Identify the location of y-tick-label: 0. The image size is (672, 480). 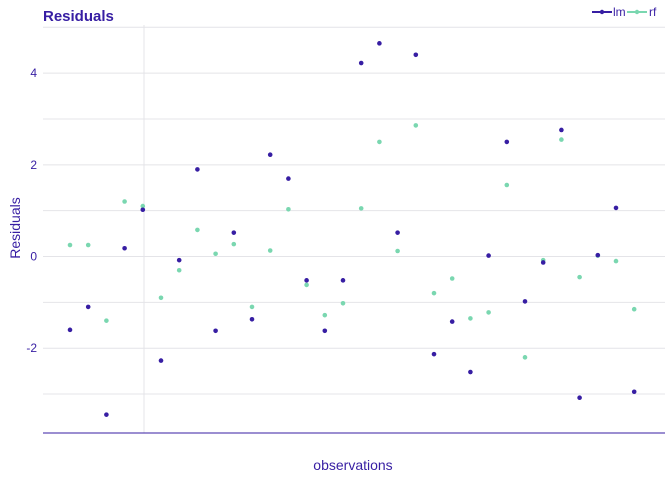
(33, 257).